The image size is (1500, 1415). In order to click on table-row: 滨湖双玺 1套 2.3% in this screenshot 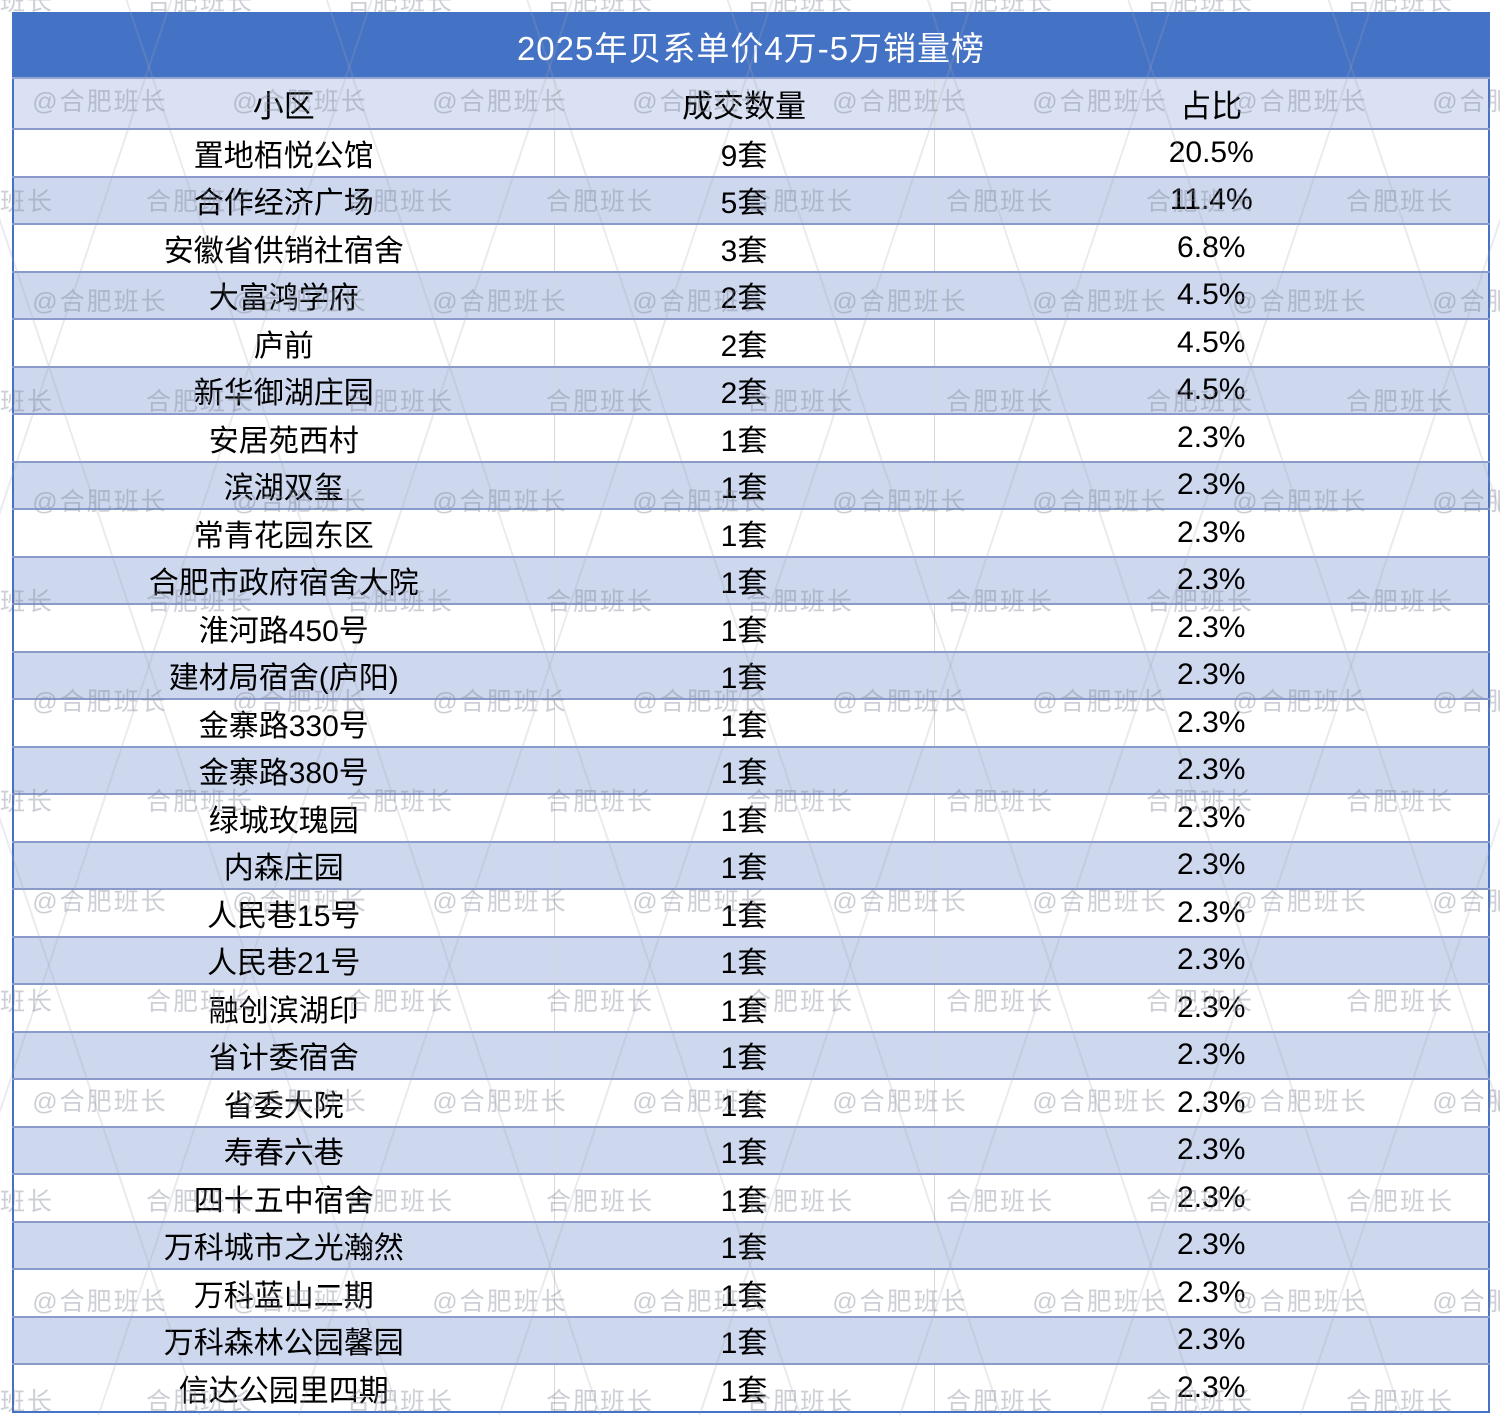, I will do `click(751, 484)`.